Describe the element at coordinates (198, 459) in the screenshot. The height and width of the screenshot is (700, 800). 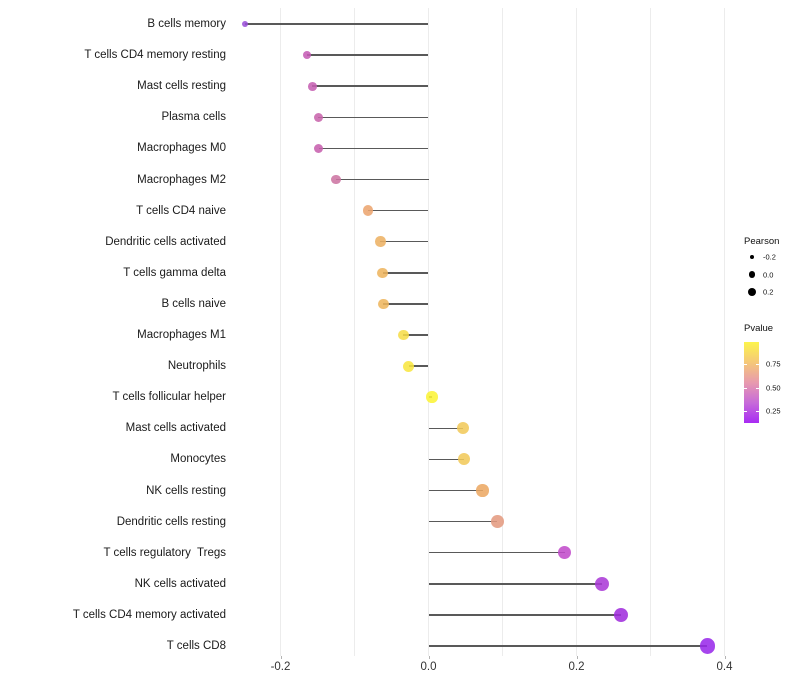
I see `category-label: Monocytes` at that location.